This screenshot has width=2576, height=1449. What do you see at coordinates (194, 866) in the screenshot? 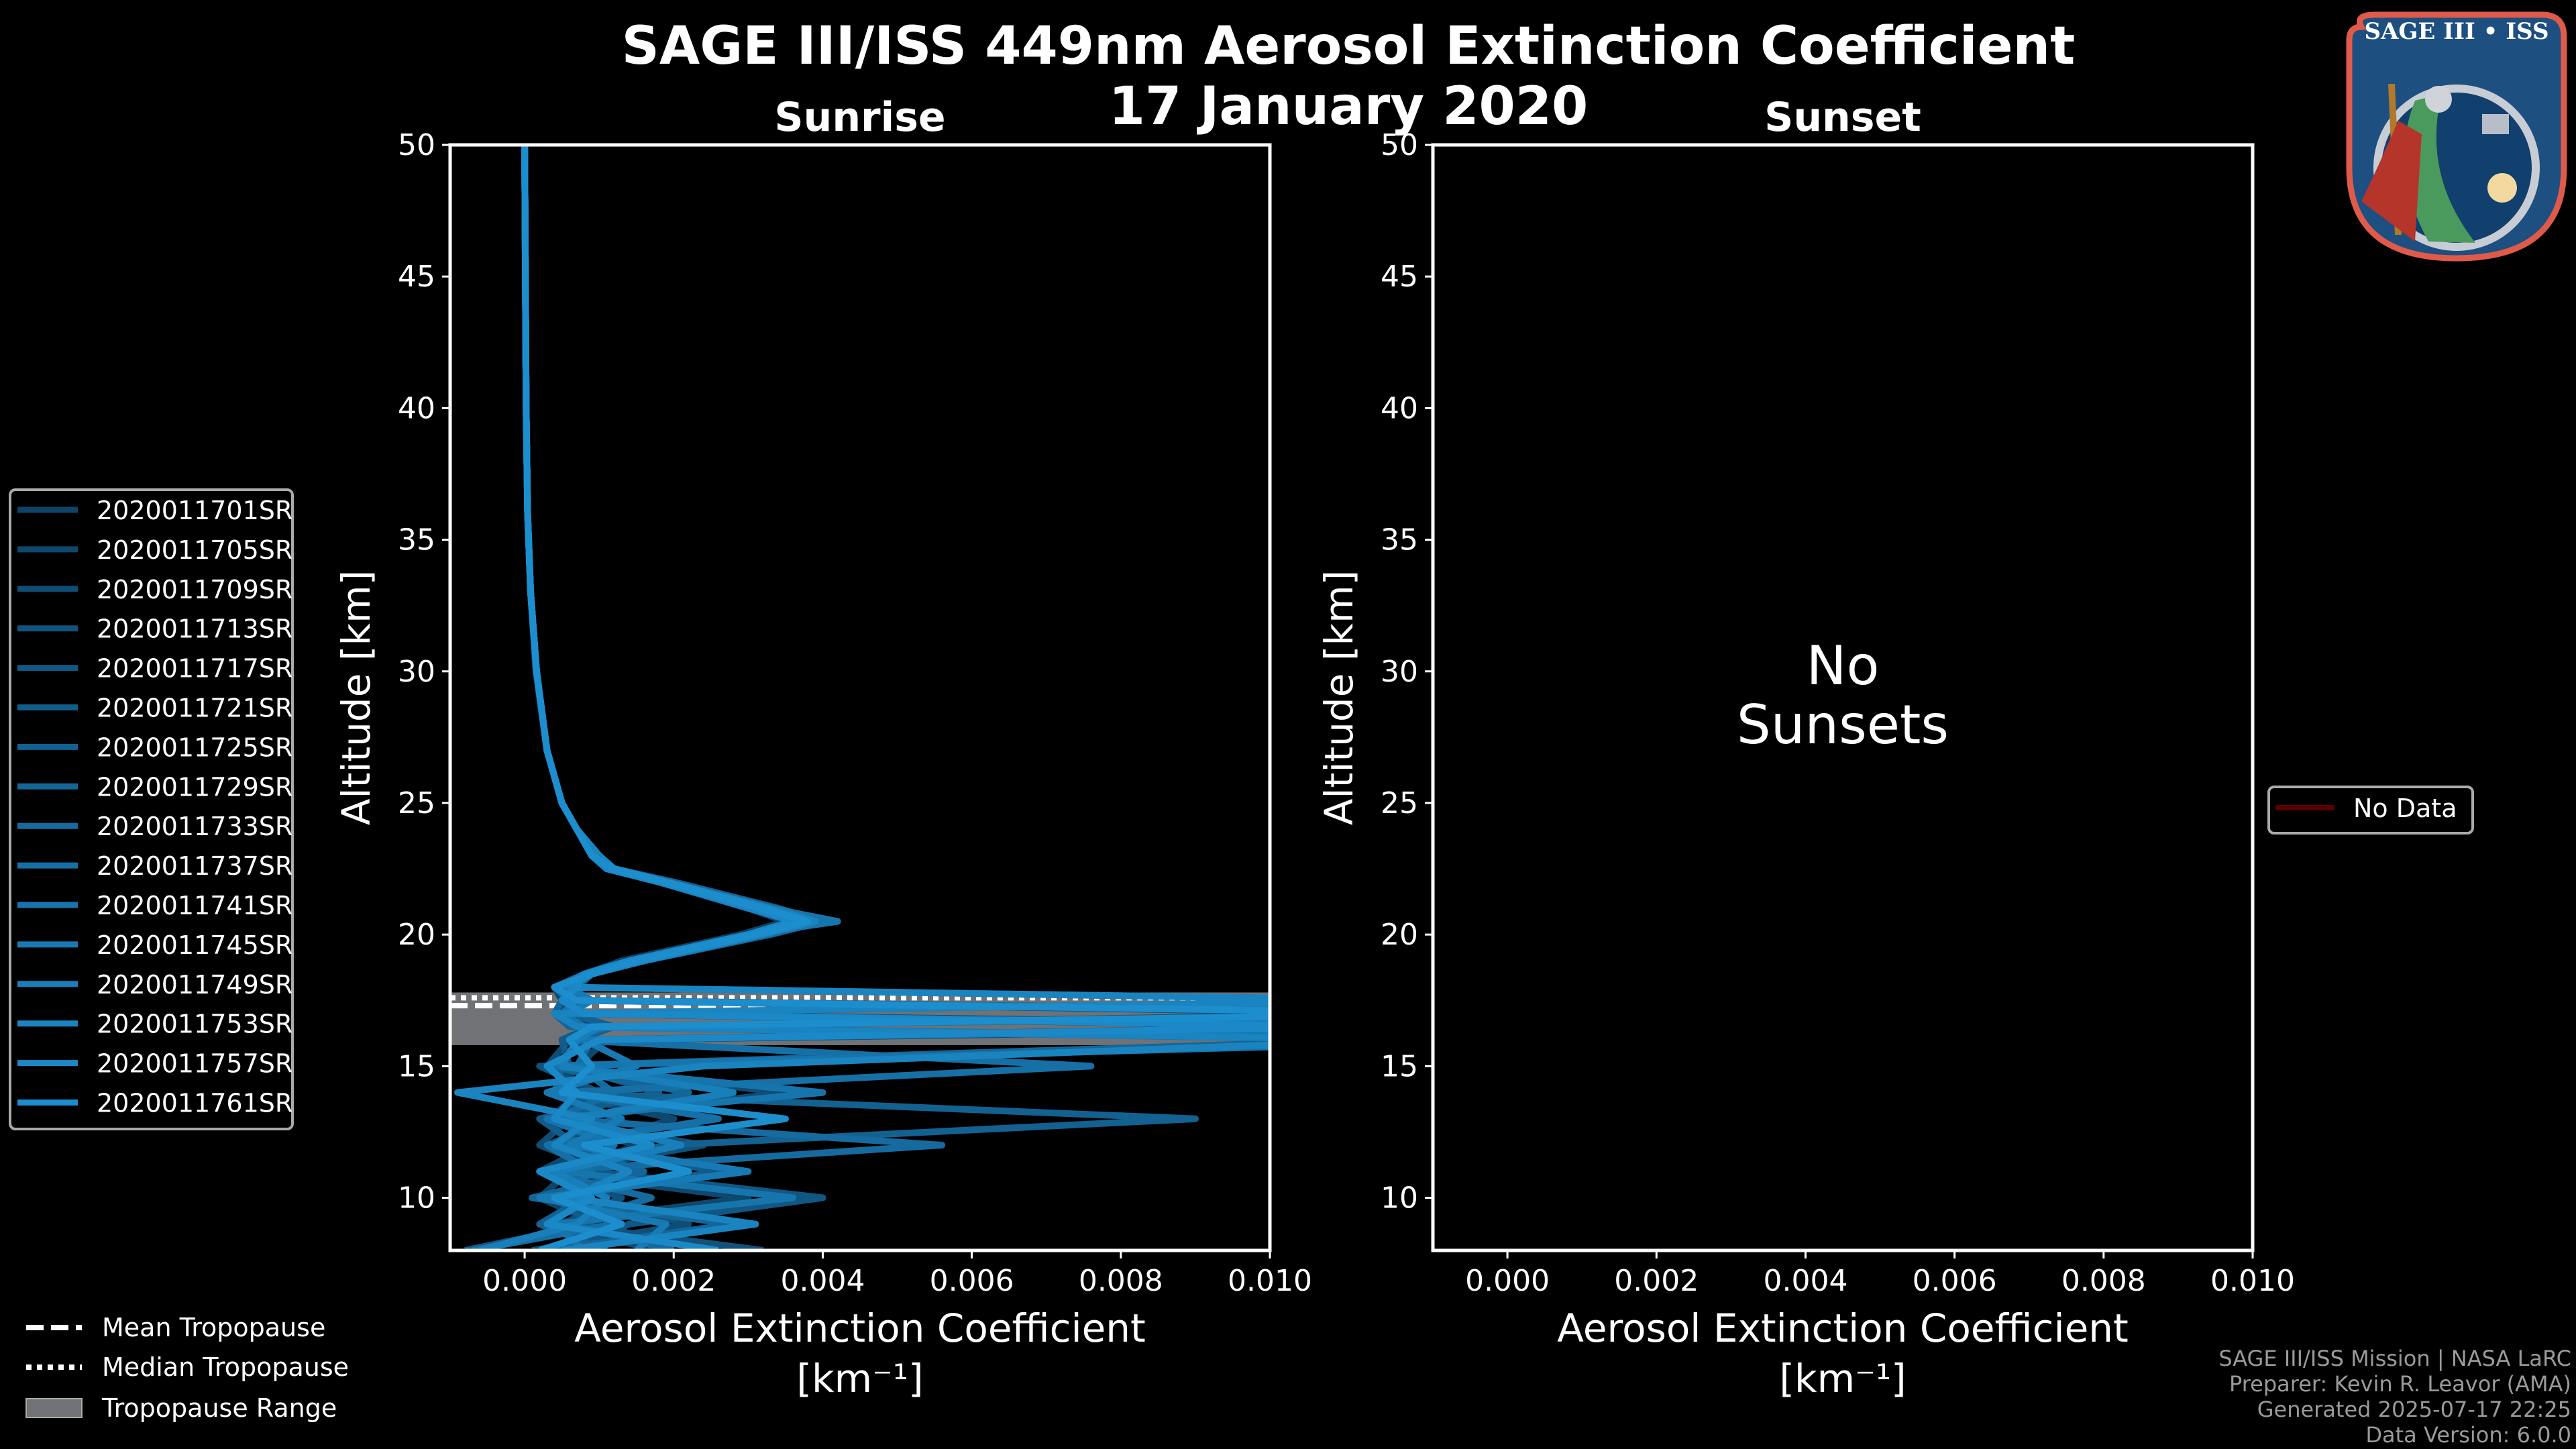
I see `legend-label: 2020011737SR` at bounding box center [194, 866].